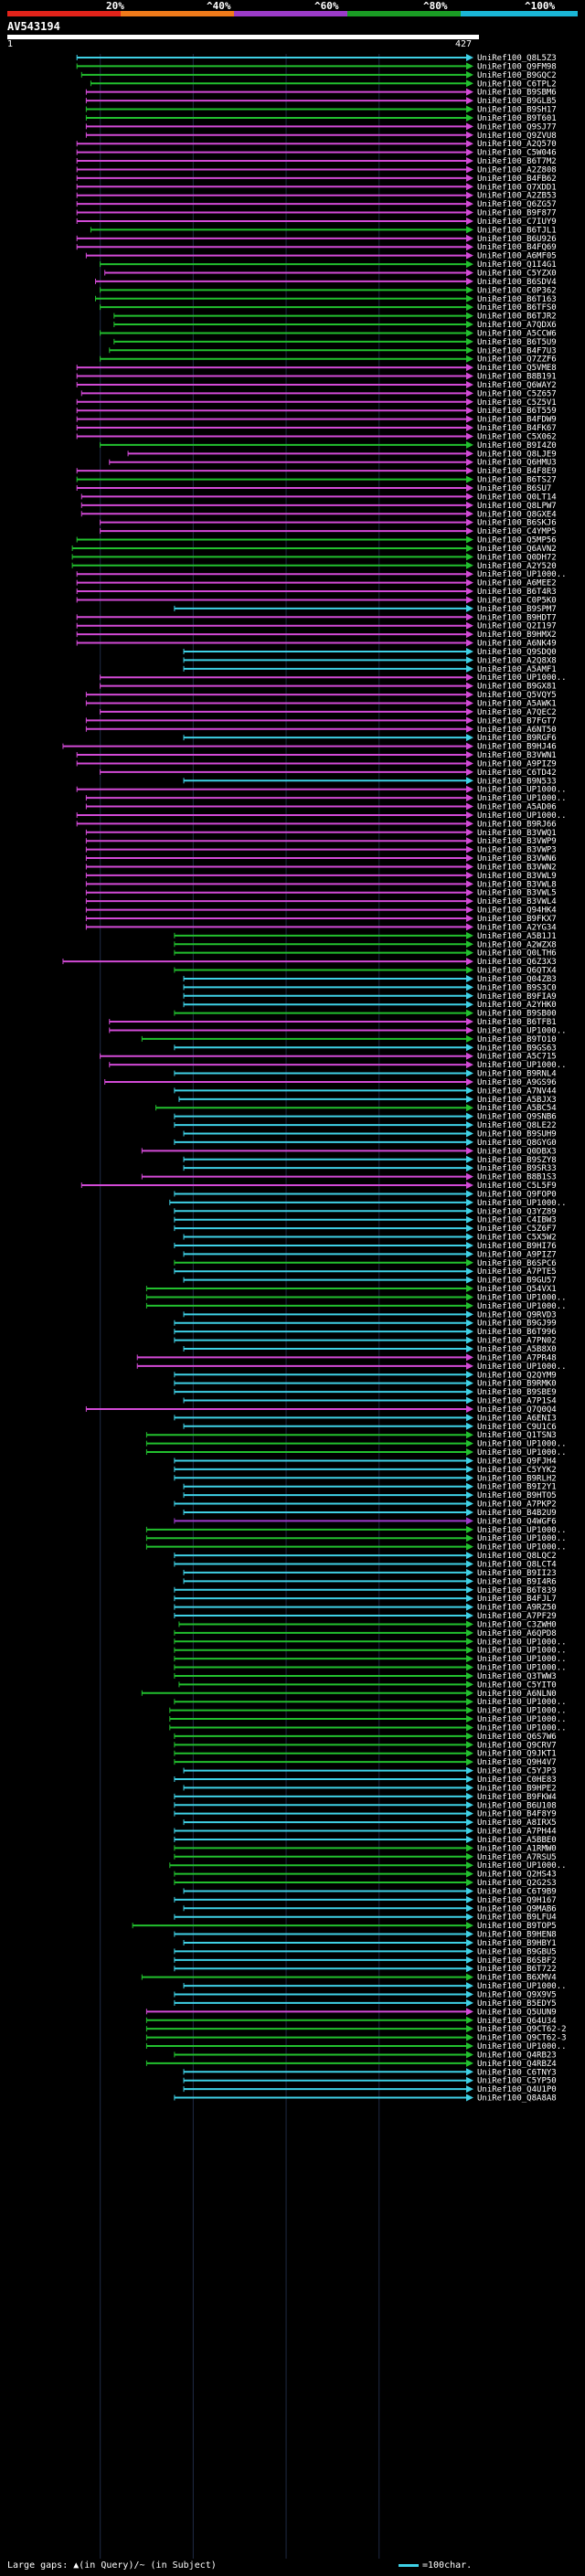  I want to click on hit-row: UniRef100_C5X5W2, so click(370, 1238).